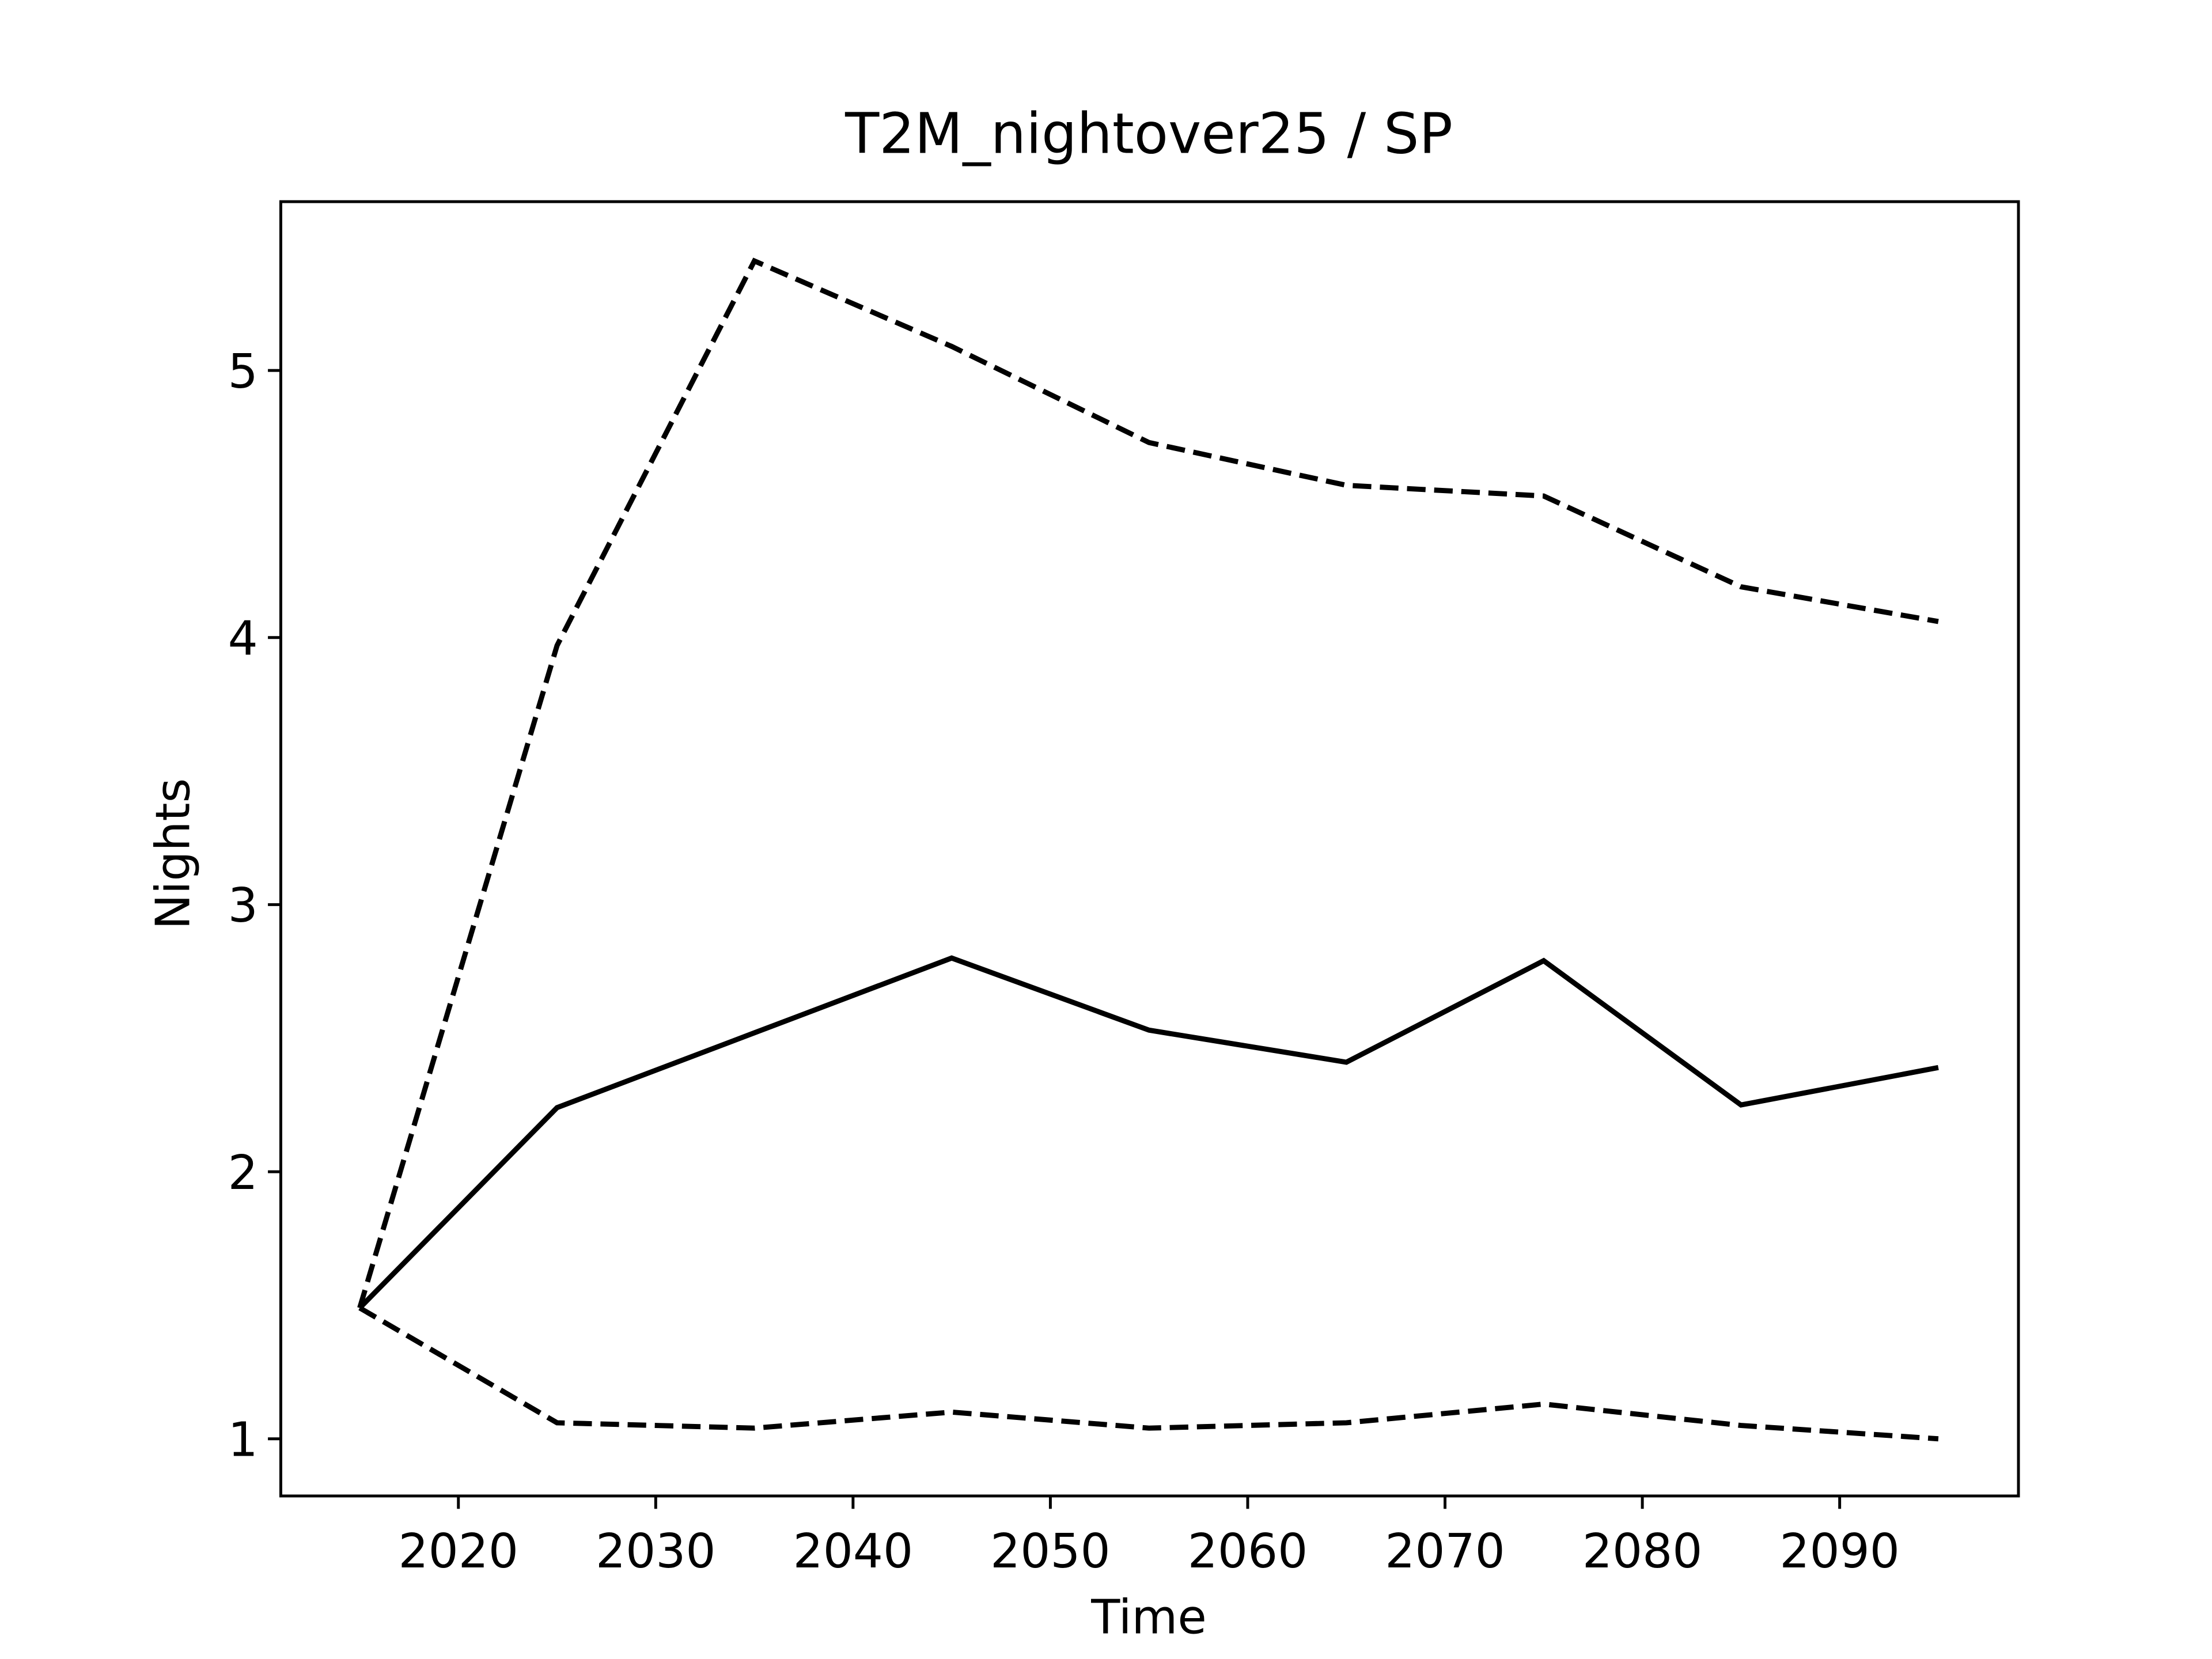  I want to click on data-line, so click(1148, 1373).